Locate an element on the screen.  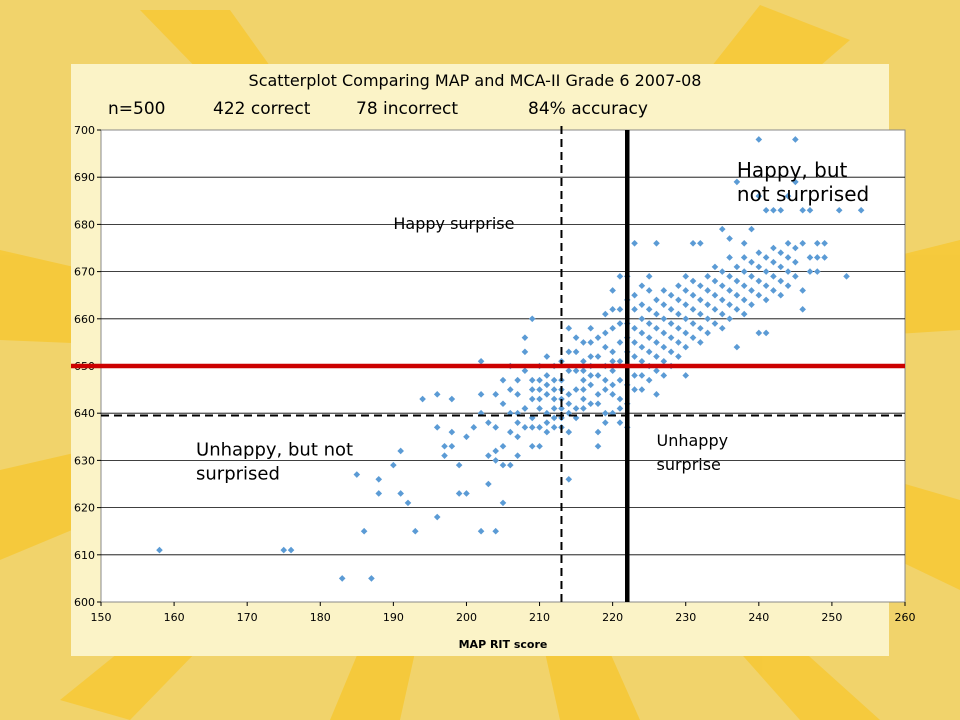
annotation-label: Unhappy, but not is located at coordinates (274, 450).